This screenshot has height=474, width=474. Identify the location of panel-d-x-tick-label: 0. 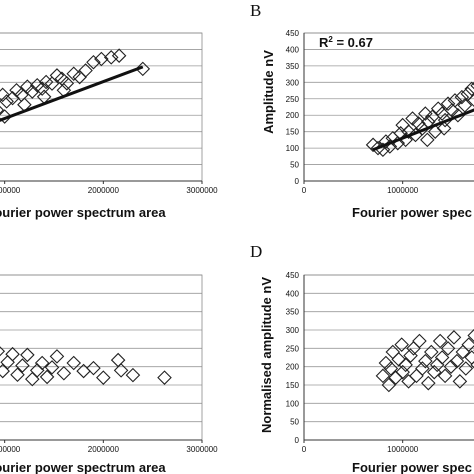
(304, 449).